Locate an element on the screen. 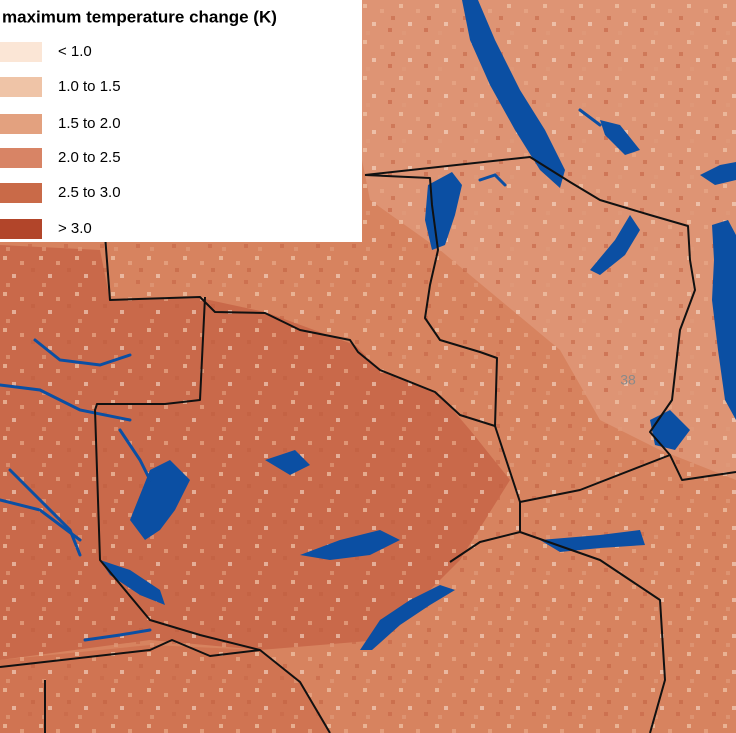 The image size is (736, 733). legend-label: 1.5 to 2.0 is located at coordinates (89, 123).